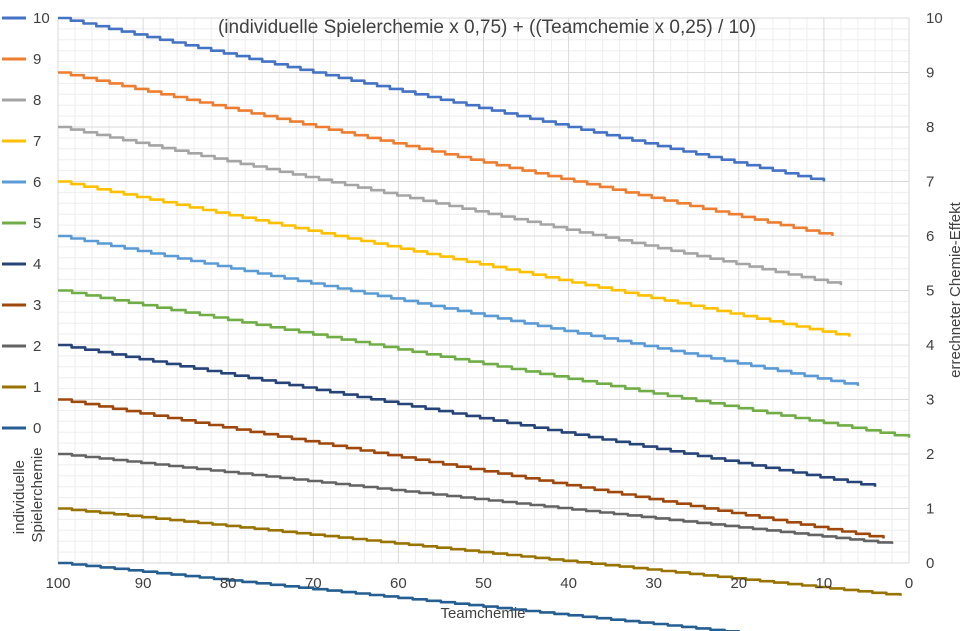 The image size is (976, 631). Describe the element at coordinates (37, 428) in the screenshot. I see `legend-label-0: 0` at that location.